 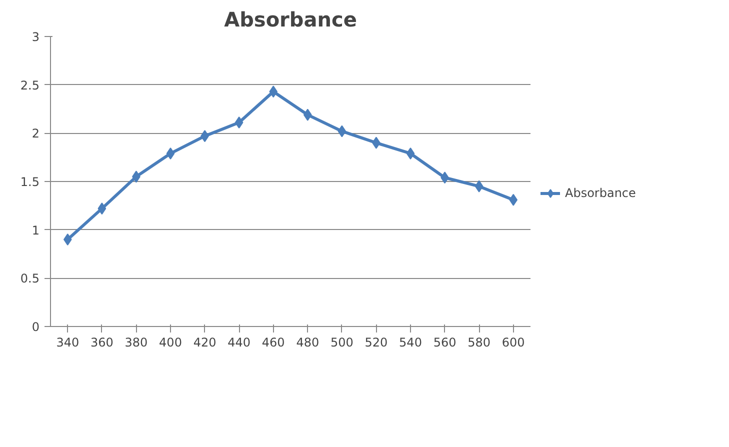 What do you see at coordinates (479, 343) in the screenshot?
I see `x-tick-label: 580` at bounding box center [479, 343].